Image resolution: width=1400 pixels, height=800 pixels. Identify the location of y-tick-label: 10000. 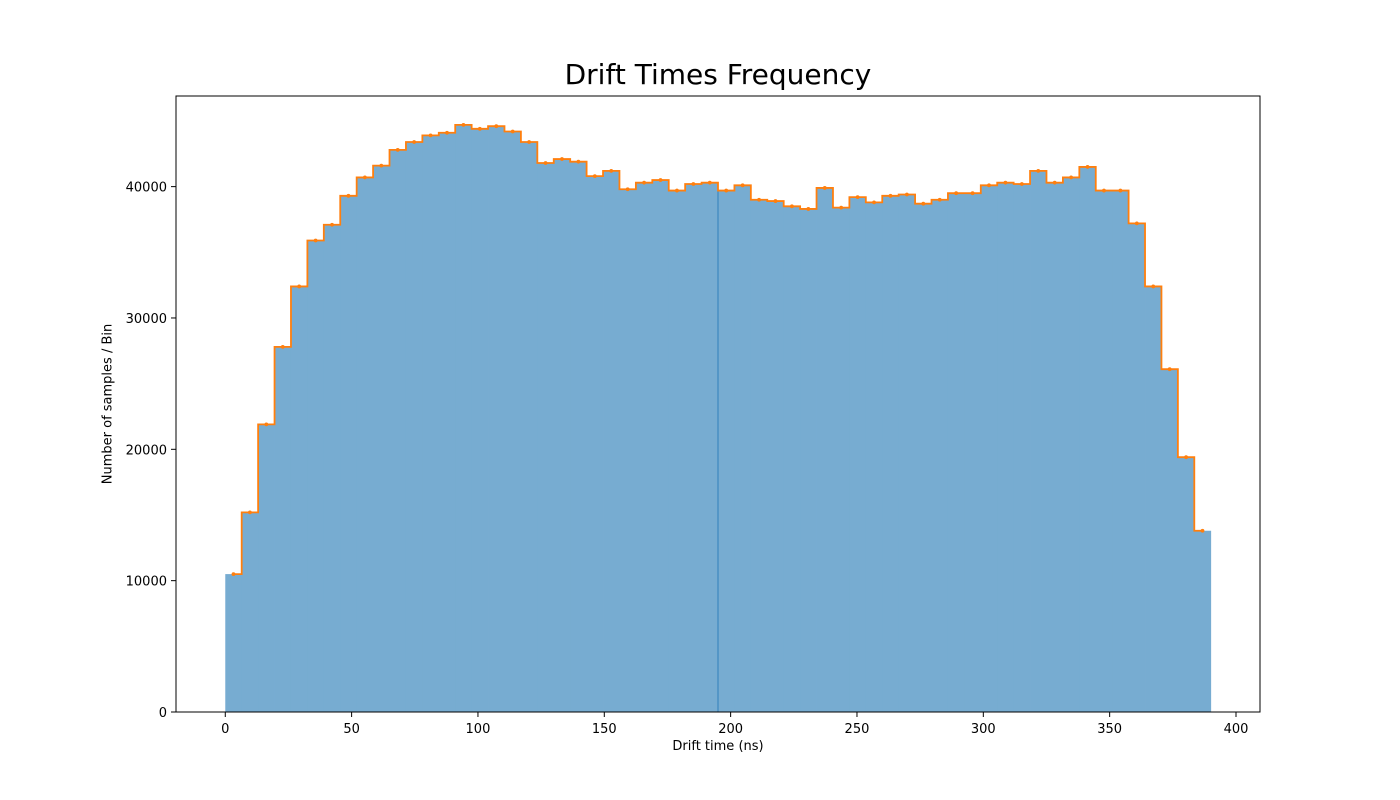
(146, 582).